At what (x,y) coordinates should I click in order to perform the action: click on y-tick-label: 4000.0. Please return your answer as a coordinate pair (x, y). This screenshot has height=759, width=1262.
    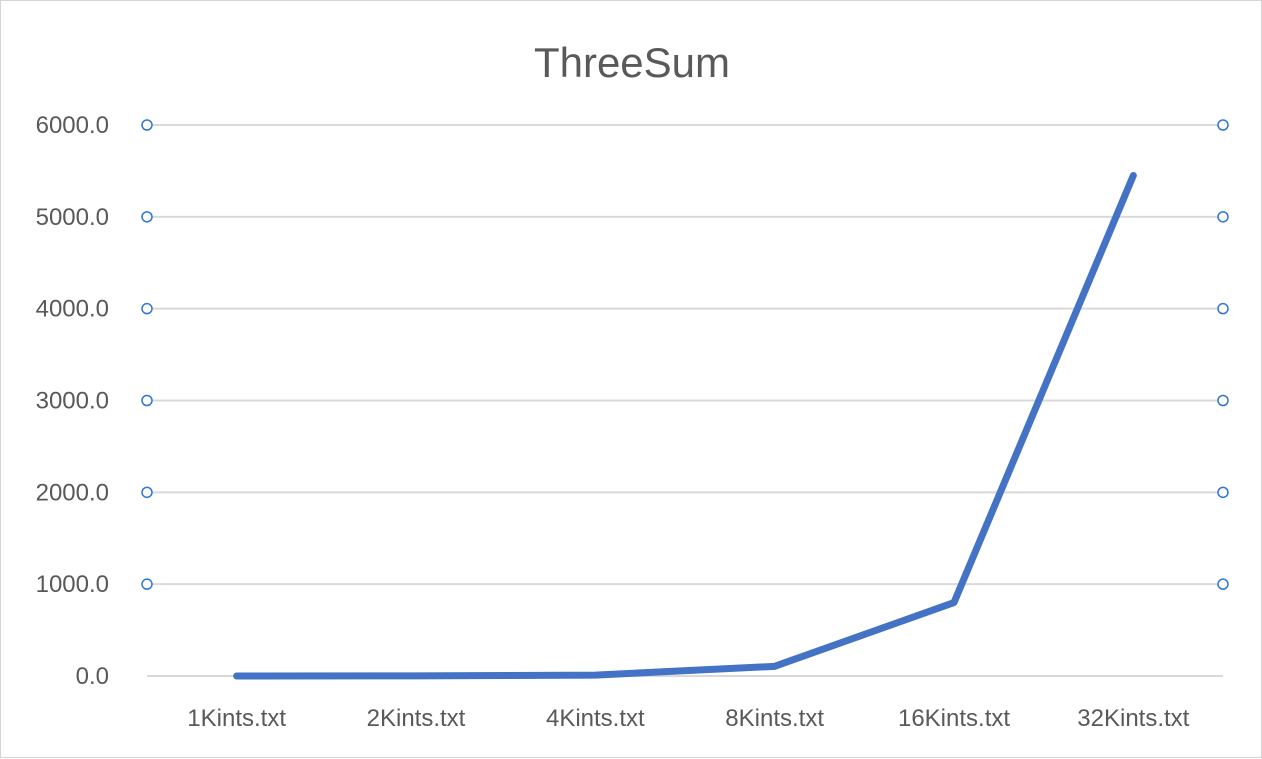
    Looking at the image, I should click on (72, 309).